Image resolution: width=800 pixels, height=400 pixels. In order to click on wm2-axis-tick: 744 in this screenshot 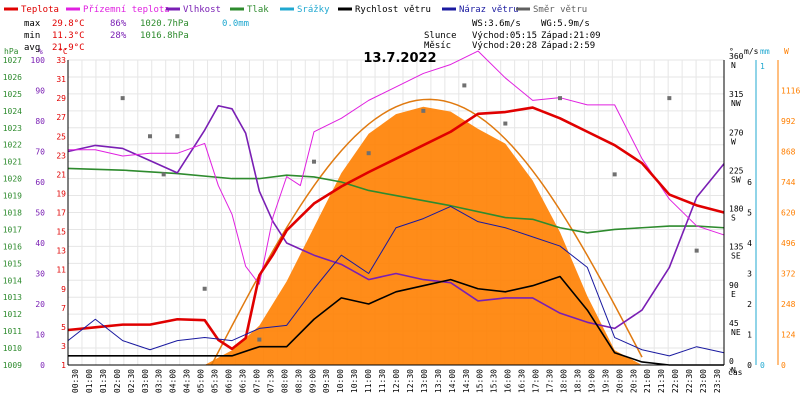, I will do `click(788, 182)`.